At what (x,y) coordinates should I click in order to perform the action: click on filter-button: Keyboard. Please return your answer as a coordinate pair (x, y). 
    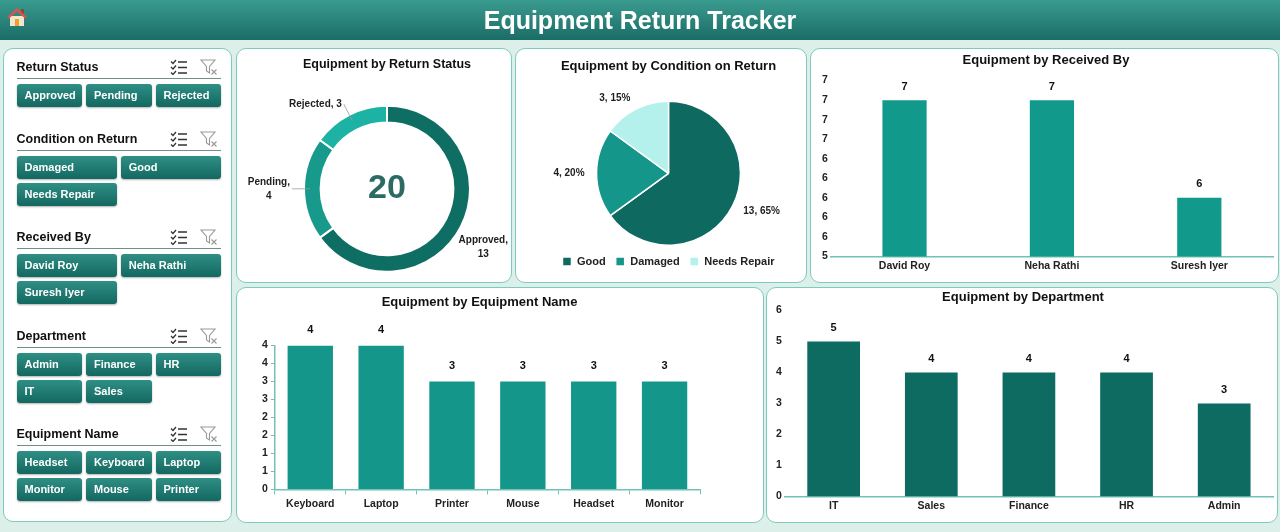
    Looking at the image, I should click on (119, 462).